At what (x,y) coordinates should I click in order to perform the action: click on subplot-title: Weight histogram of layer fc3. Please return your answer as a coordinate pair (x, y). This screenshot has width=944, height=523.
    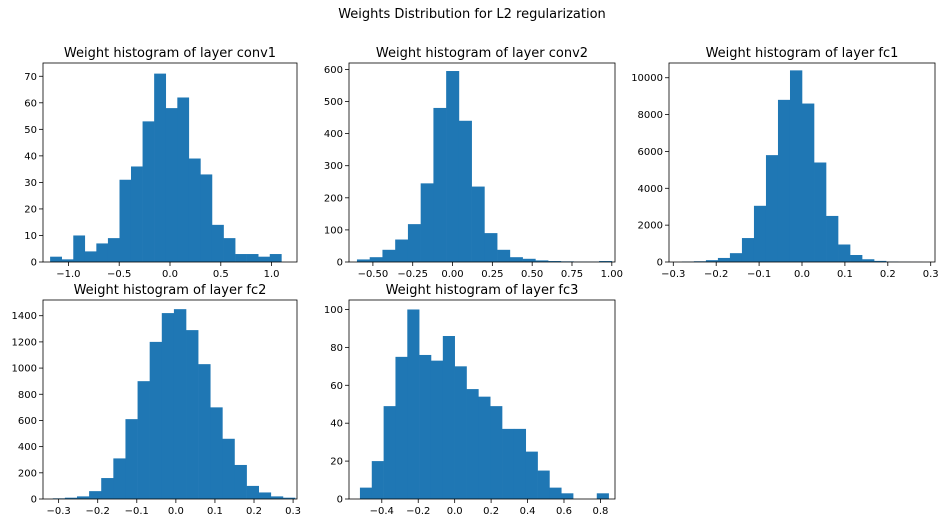
    Looking at the image, I should click on (482, 290).